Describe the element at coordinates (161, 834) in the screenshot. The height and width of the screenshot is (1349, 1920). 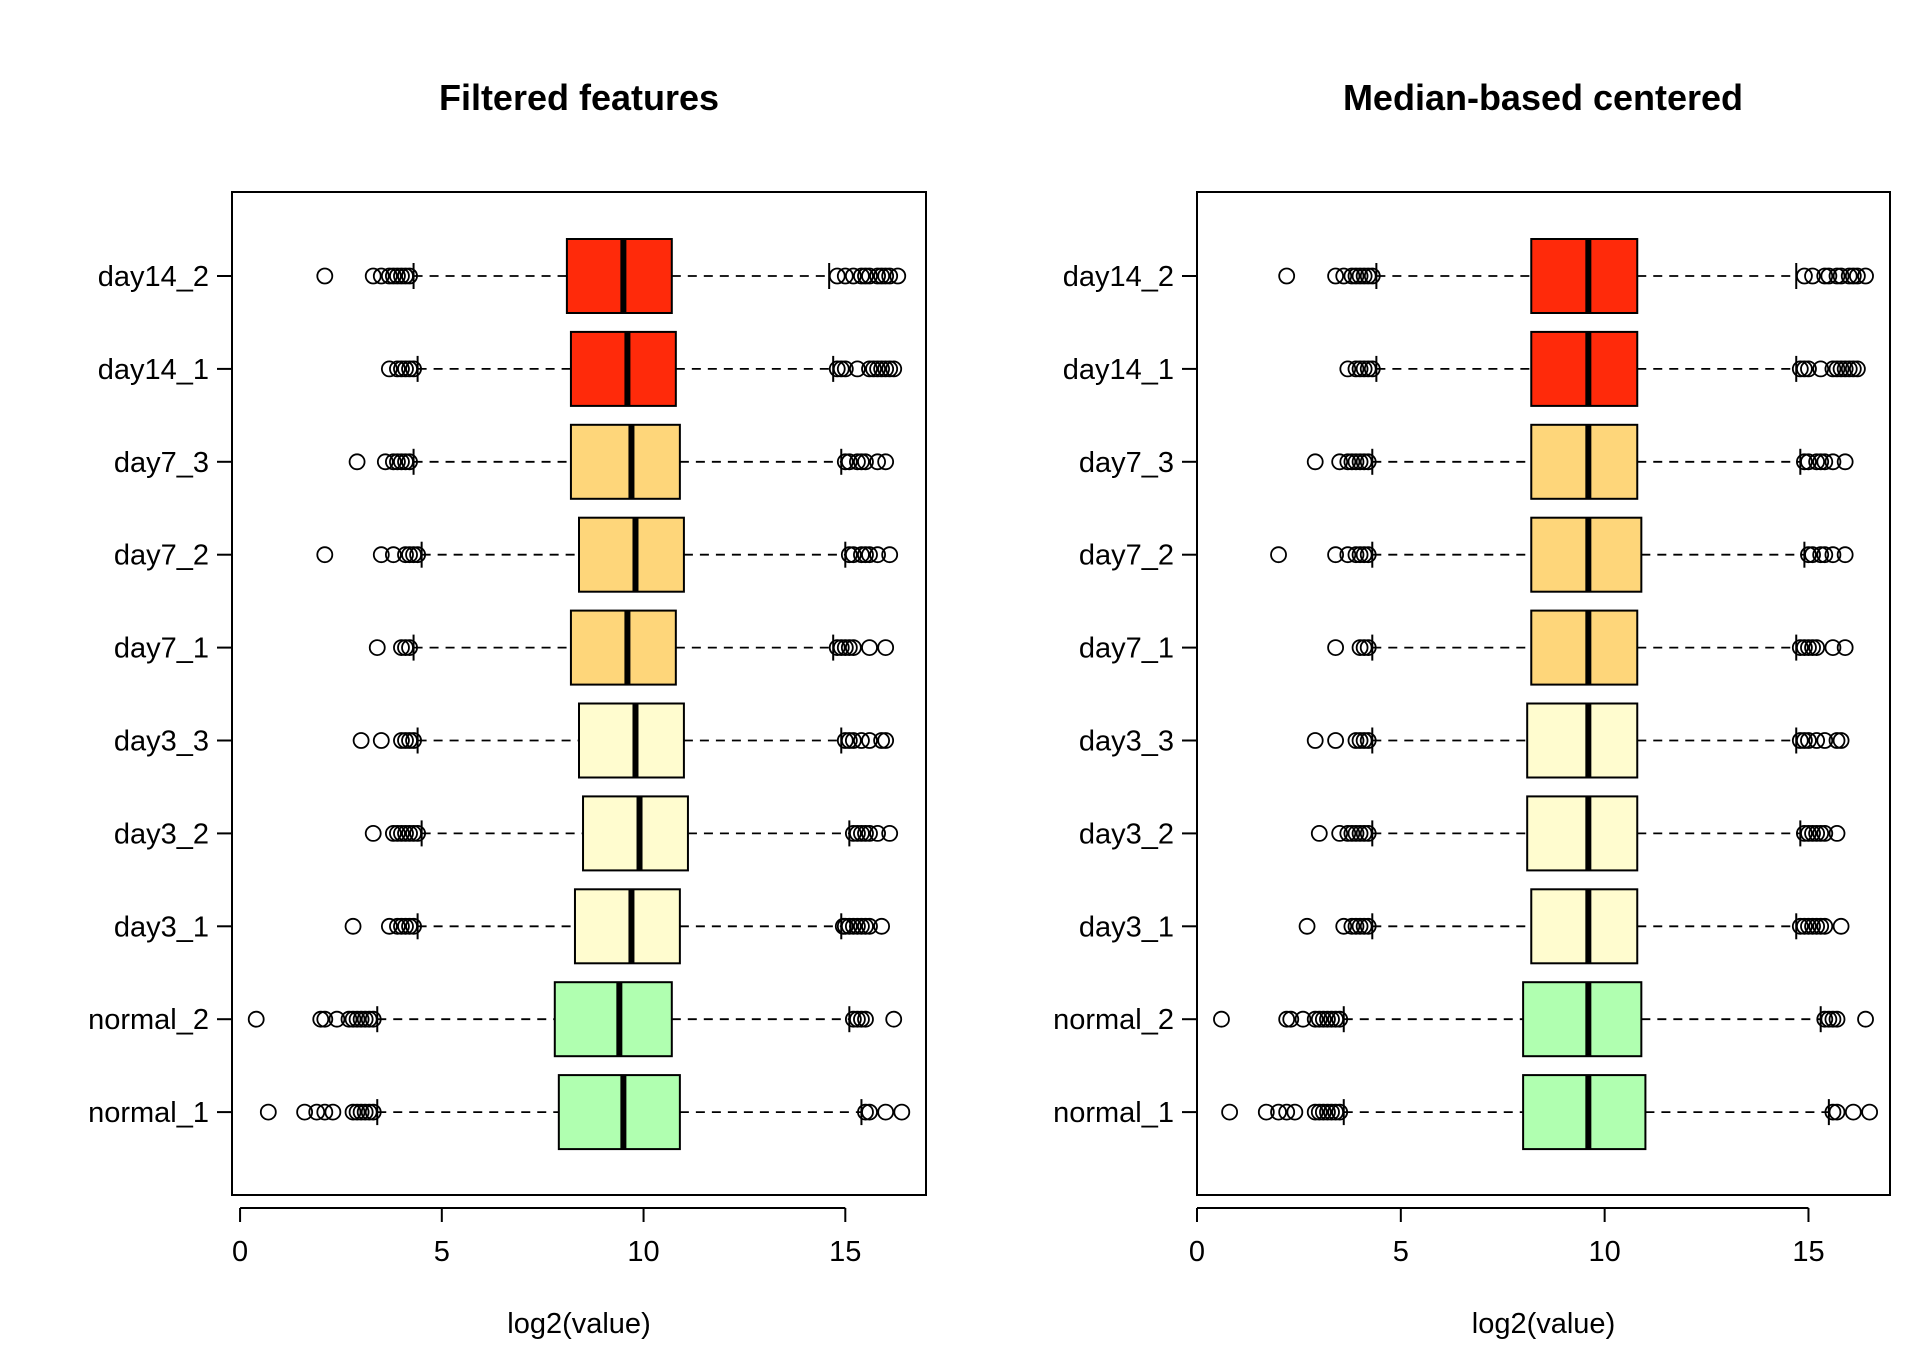
I see `y-tick-label: day3_2` at that location.